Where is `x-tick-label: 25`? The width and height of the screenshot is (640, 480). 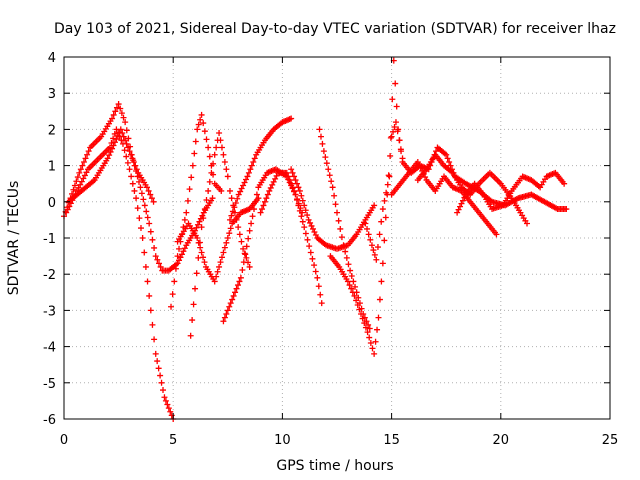
x-tick-label: 25 is located at coordinates (610, 440).